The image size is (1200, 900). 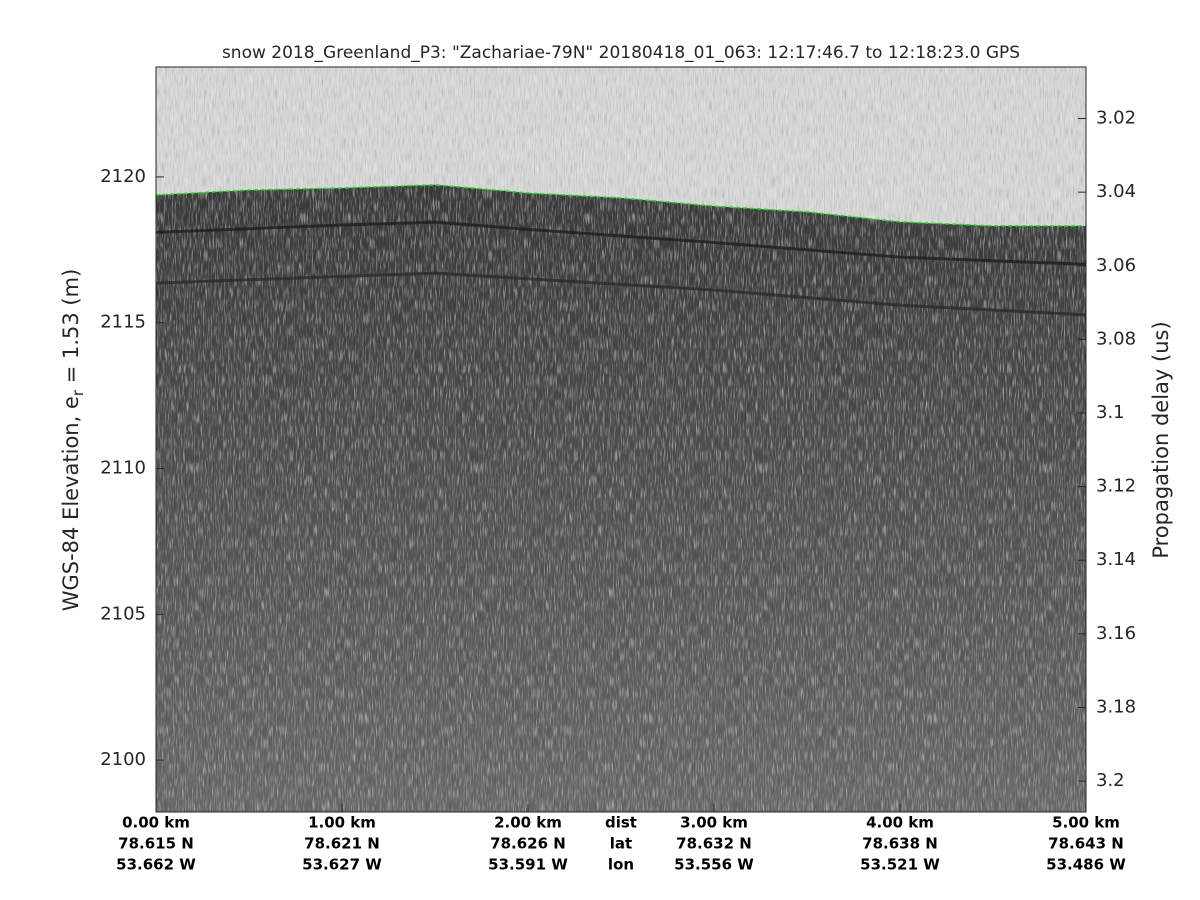 I want to click on x-tick-label: 4.00 km, so click(x=900, y=823).